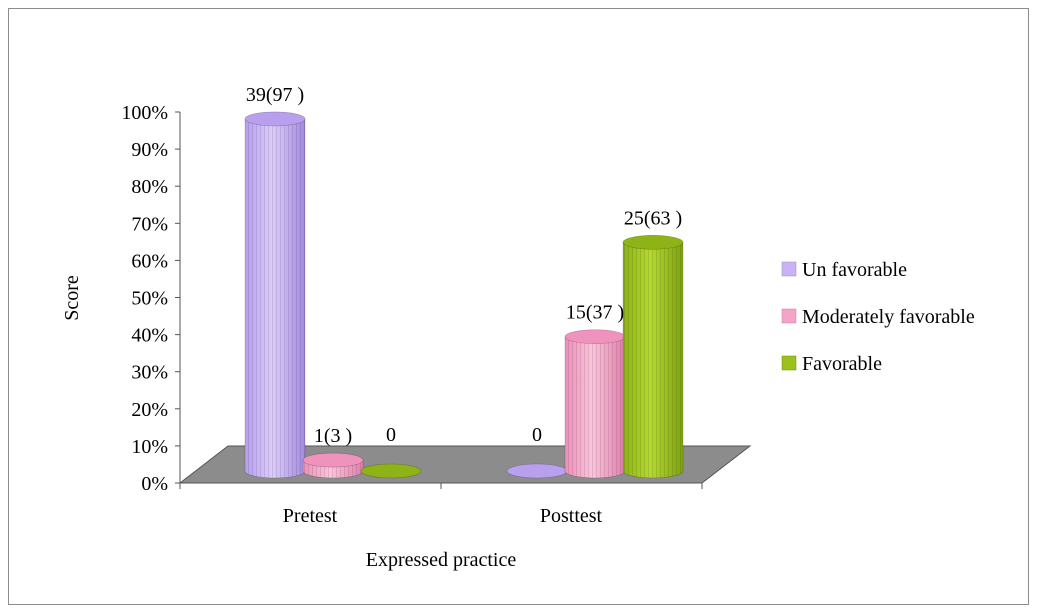 The height and width of the screenshot is (614, 1038). What do you see at coordinates (595, 313) in the screenshot?
I see `data-label: 15(37 )` at bounding box center [595, 313].